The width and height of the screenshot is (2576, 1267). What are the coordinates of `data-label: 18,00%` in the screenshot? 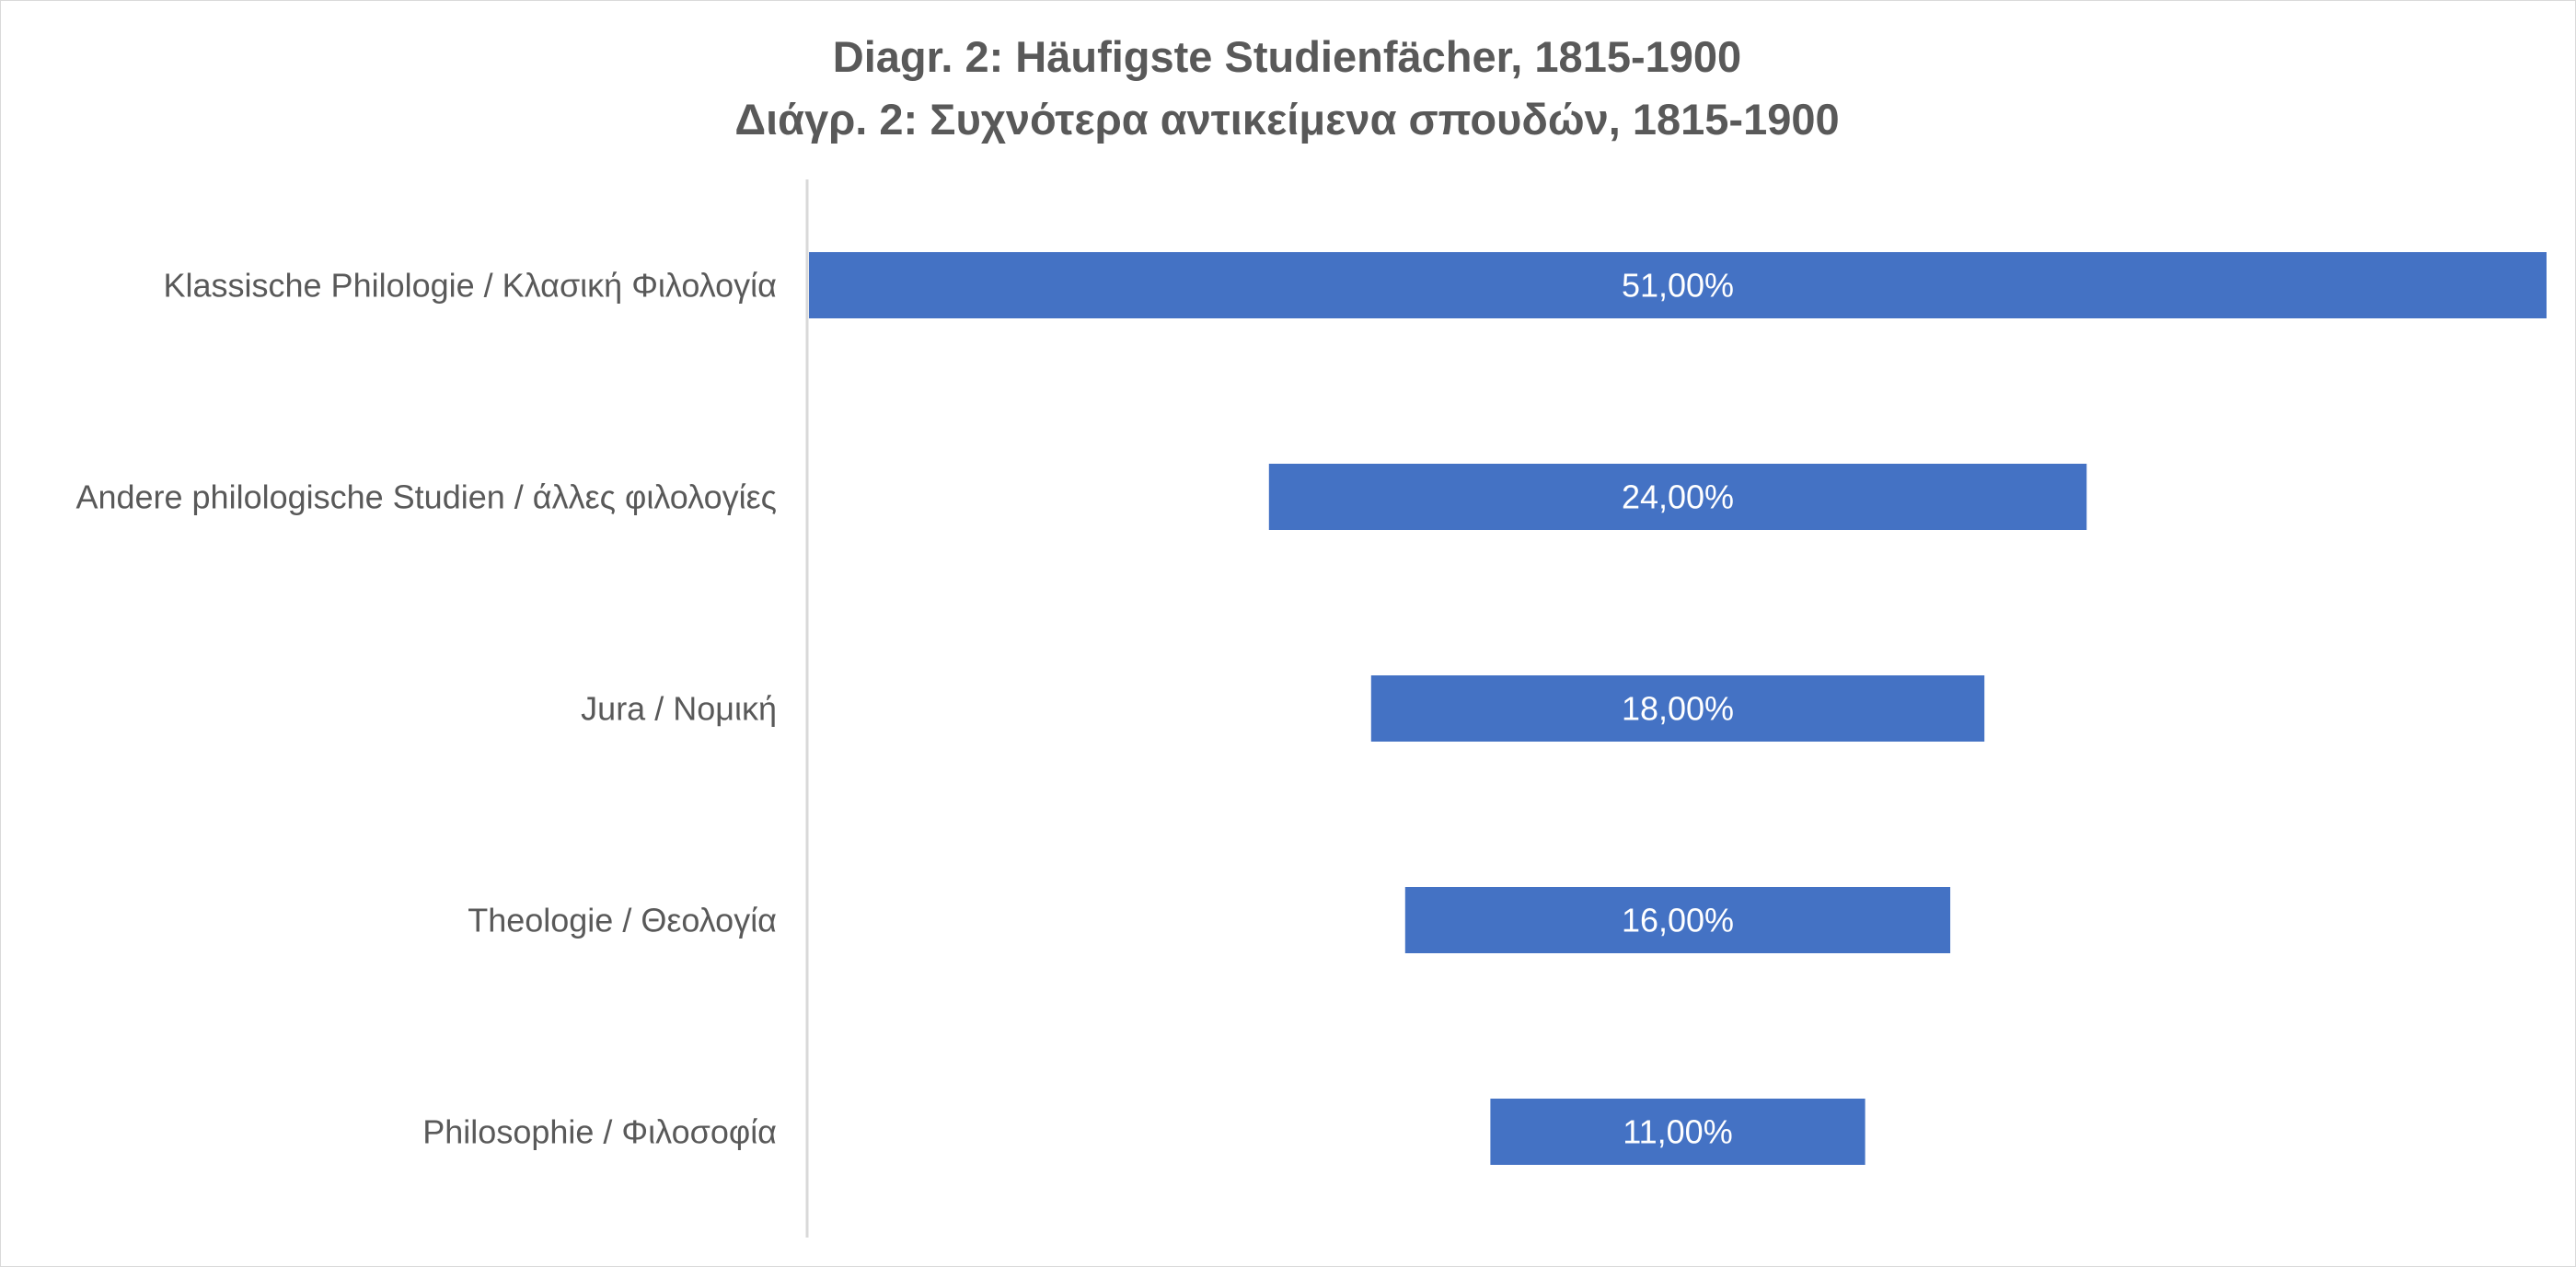 It's located at (1678, 709).